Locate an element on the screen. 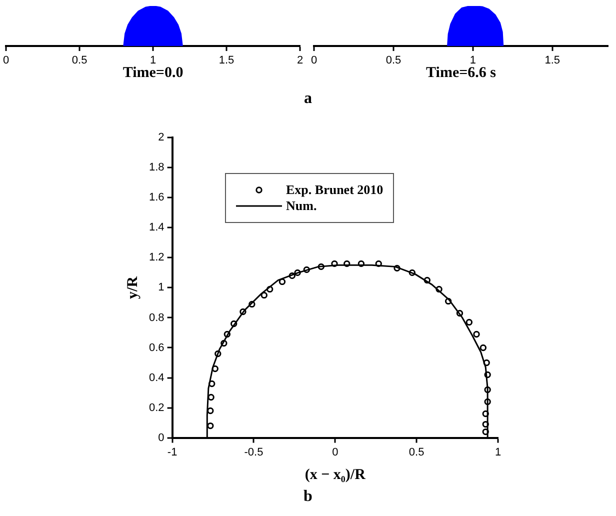  y-tick-label: 1.8 is located at coordinates (156, 168).